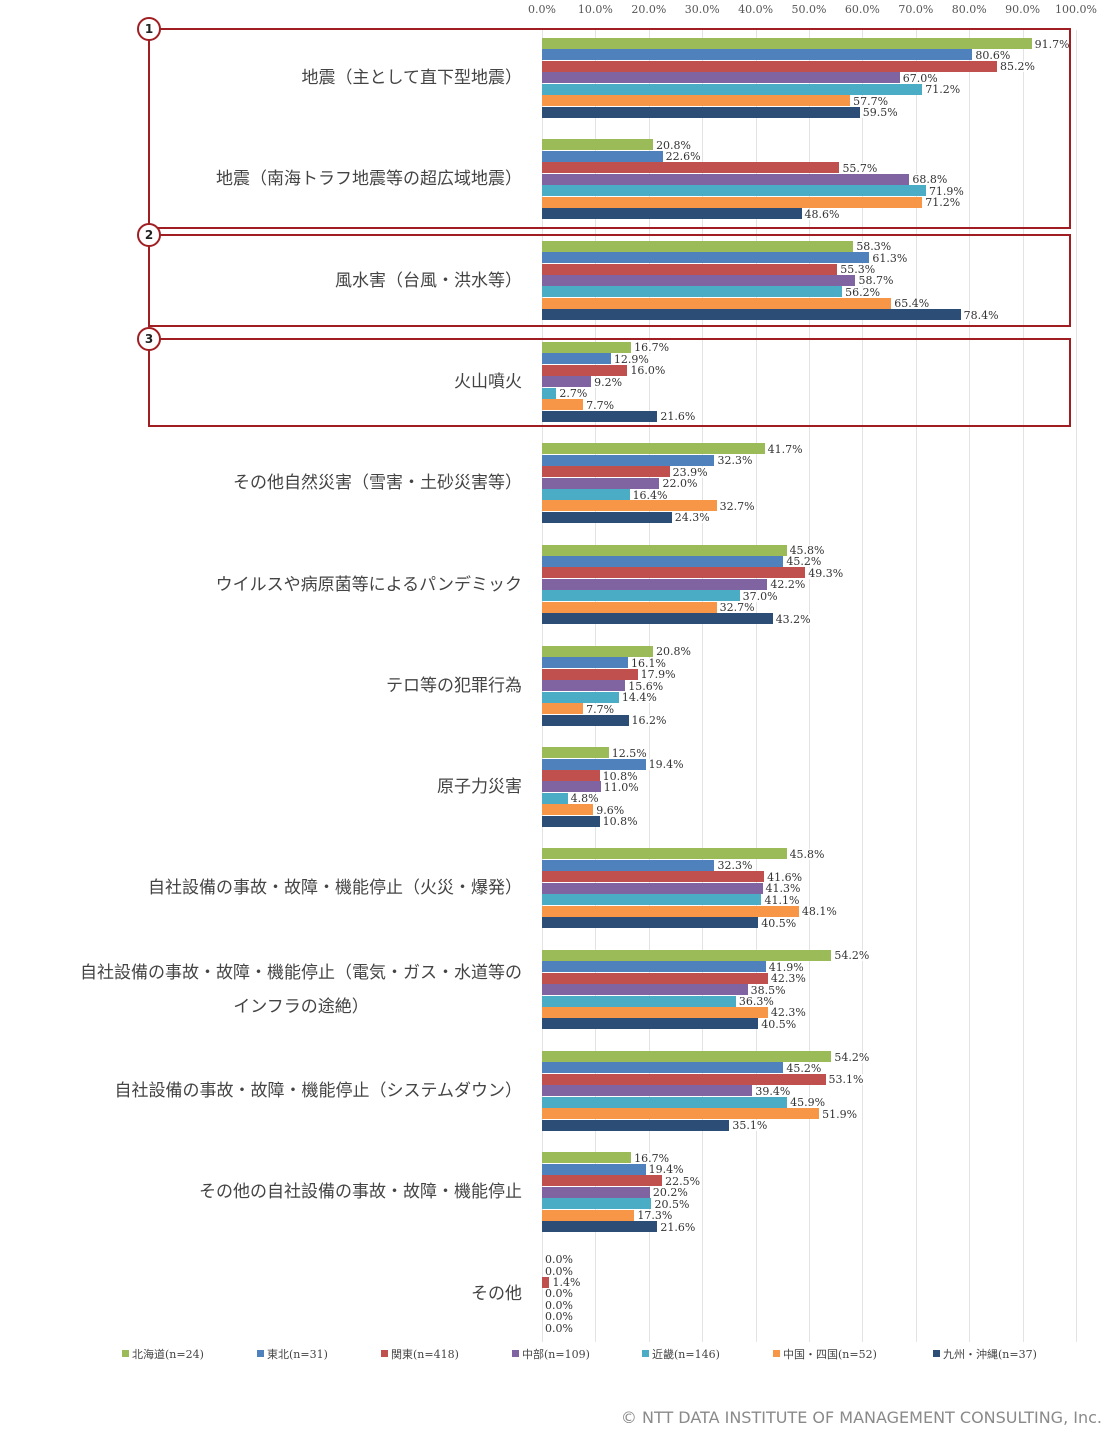 The height and width of the screenshot is (1430, 1104). I want to click on value-label: 16.2%, so click(649, 720).